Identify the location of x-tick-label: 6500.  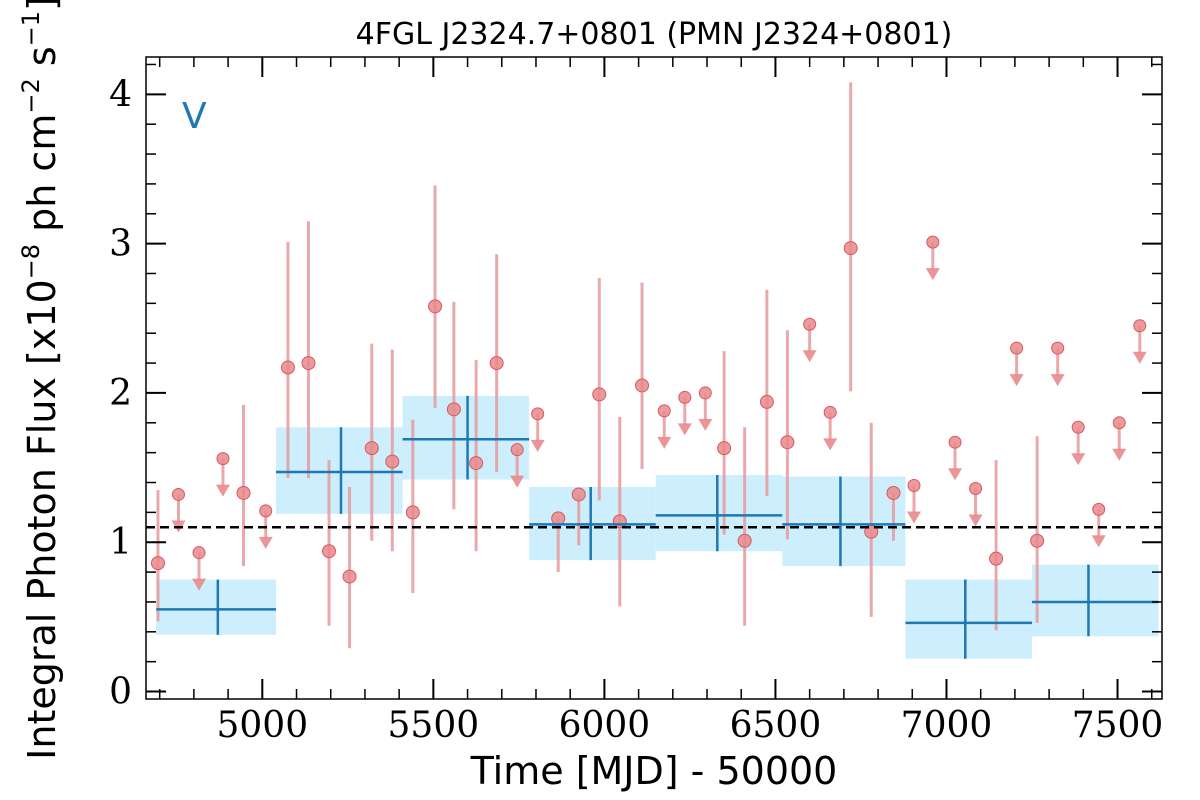
(776, 725).